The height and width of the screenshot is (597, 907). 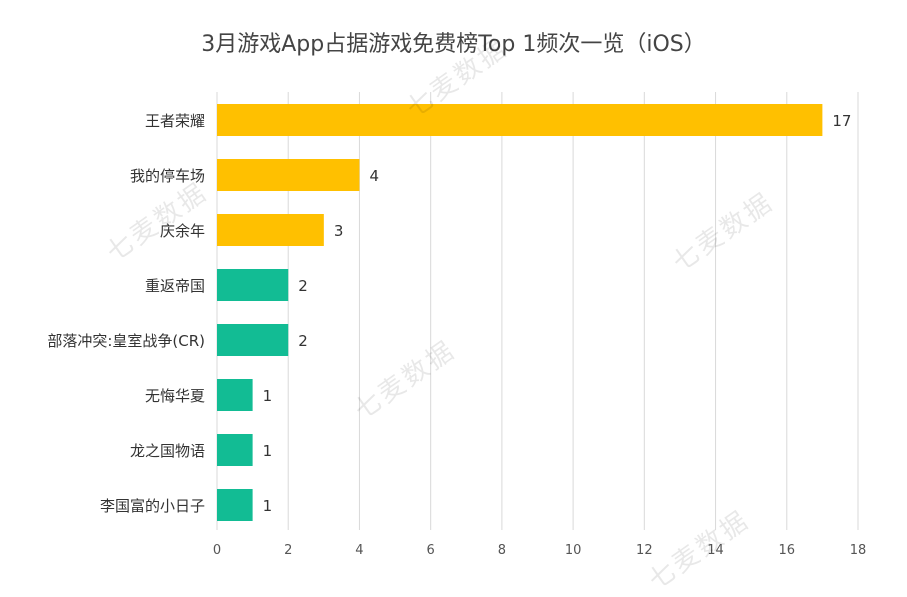 What do you see at coordinates (644, 550) in the screenshot?
I see `x-tick-label: 12` at bounding box center [644, 550].